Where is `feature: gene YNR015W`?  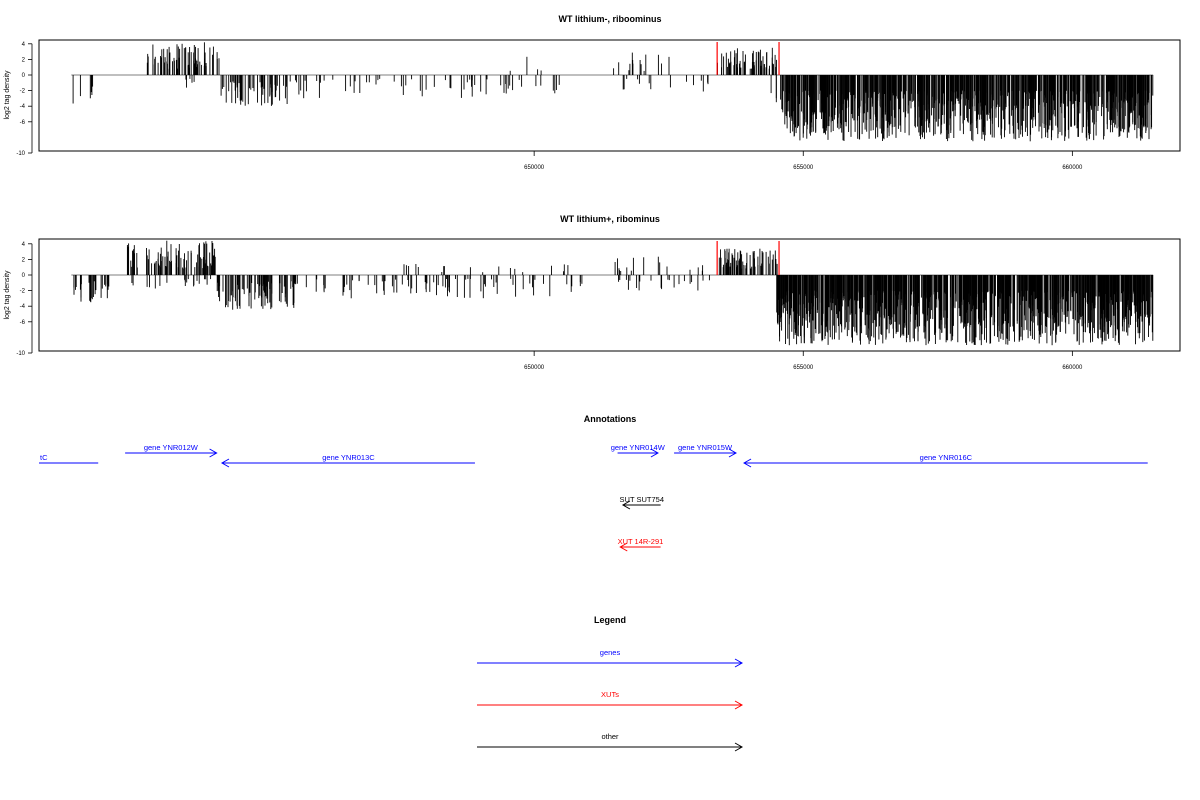
feature: gene YNR015W is located at coordinates (705, 450).